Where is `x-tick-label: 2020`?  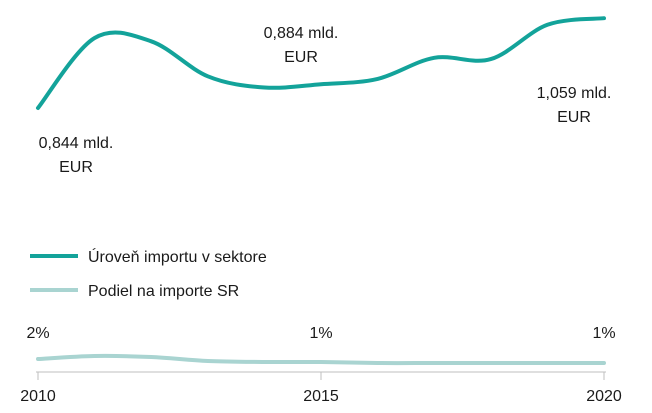 x-tick-label: 2020 is located at coordinates (604, 396).